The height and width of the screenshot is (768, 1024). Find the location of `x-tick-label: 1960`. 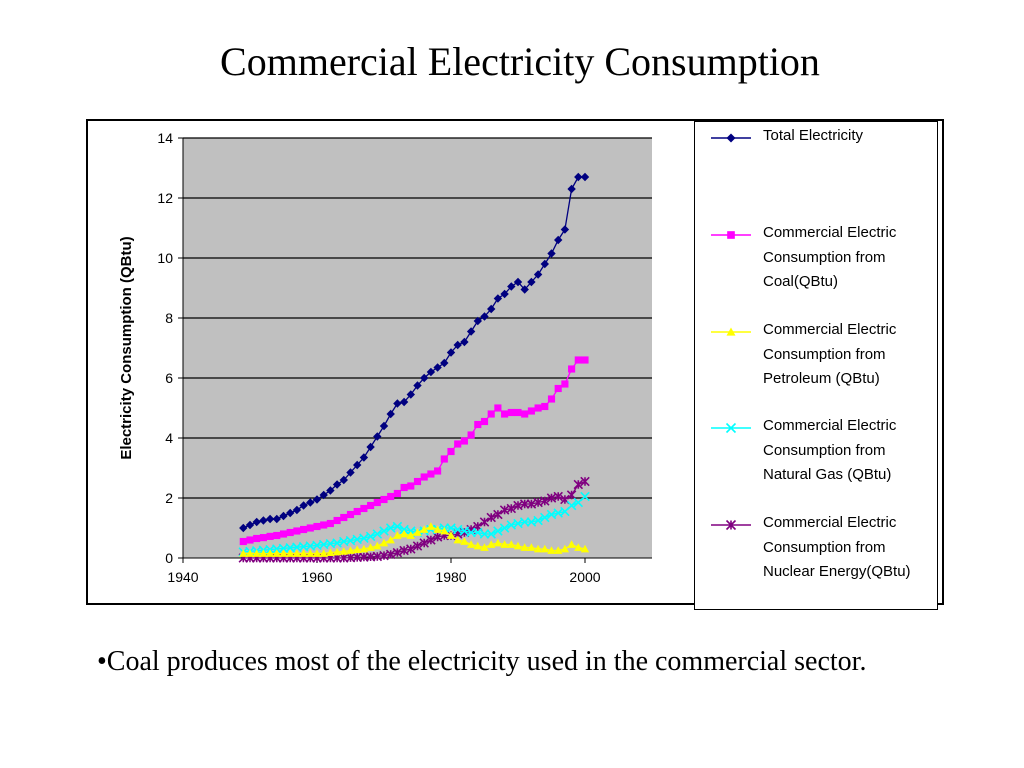

x-tick-label: 1960 is located at coordinates (316, 577).